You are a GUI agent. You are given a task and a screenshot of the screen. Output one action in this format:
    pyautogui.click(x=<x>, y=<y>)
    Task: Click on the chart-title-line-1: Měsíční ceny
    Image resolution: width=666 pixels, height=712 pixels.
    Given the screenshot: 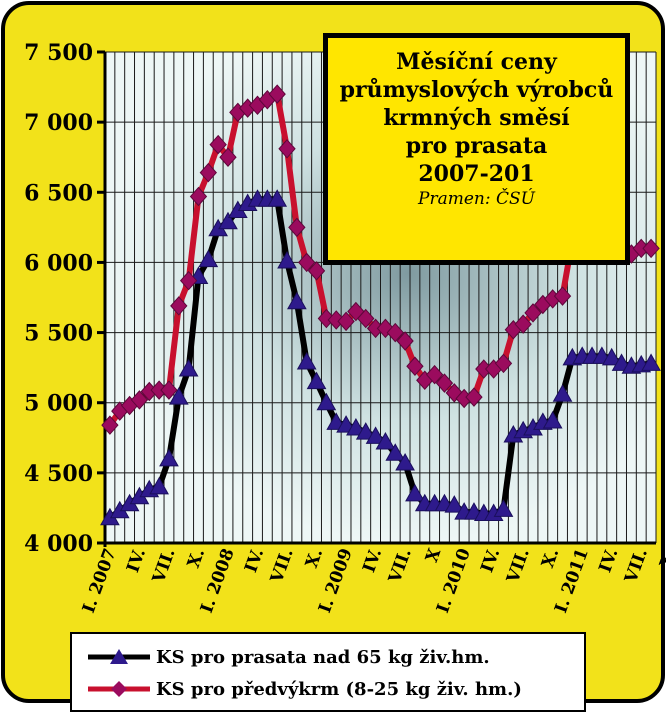 What is the action you would take?
    pyautogui.click(x=476, y=62)
    